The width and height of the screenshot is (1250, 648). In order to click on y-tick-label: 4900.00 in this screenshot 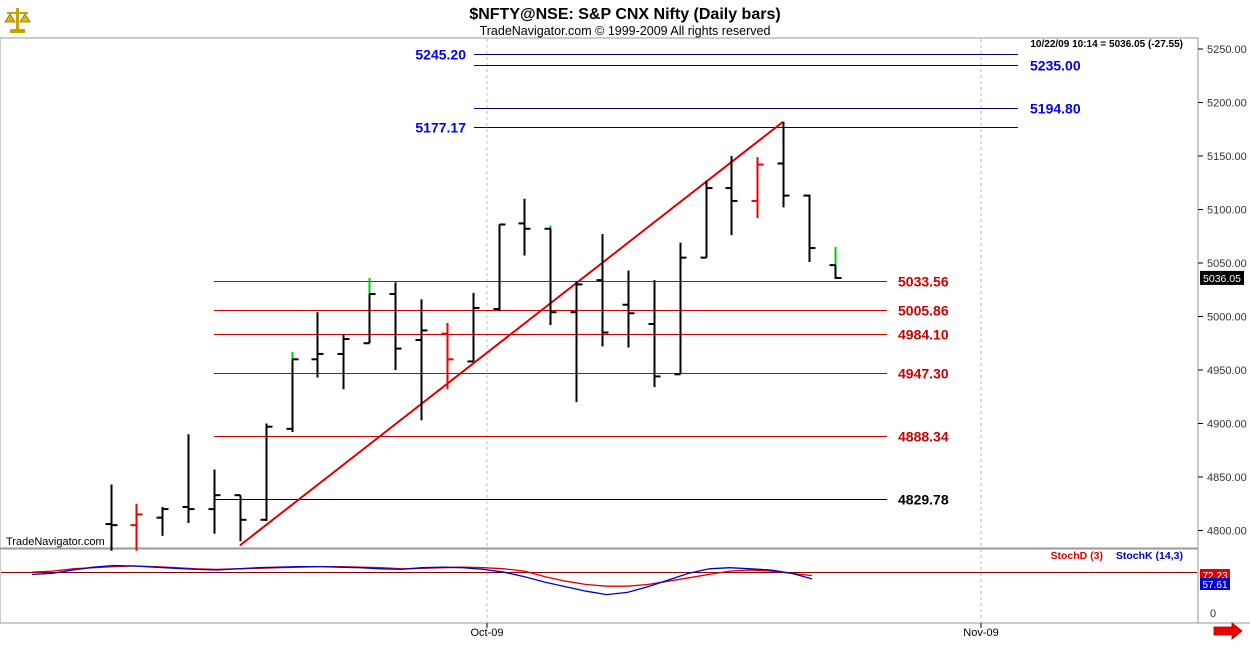, I will do `click(1227, 425)`.